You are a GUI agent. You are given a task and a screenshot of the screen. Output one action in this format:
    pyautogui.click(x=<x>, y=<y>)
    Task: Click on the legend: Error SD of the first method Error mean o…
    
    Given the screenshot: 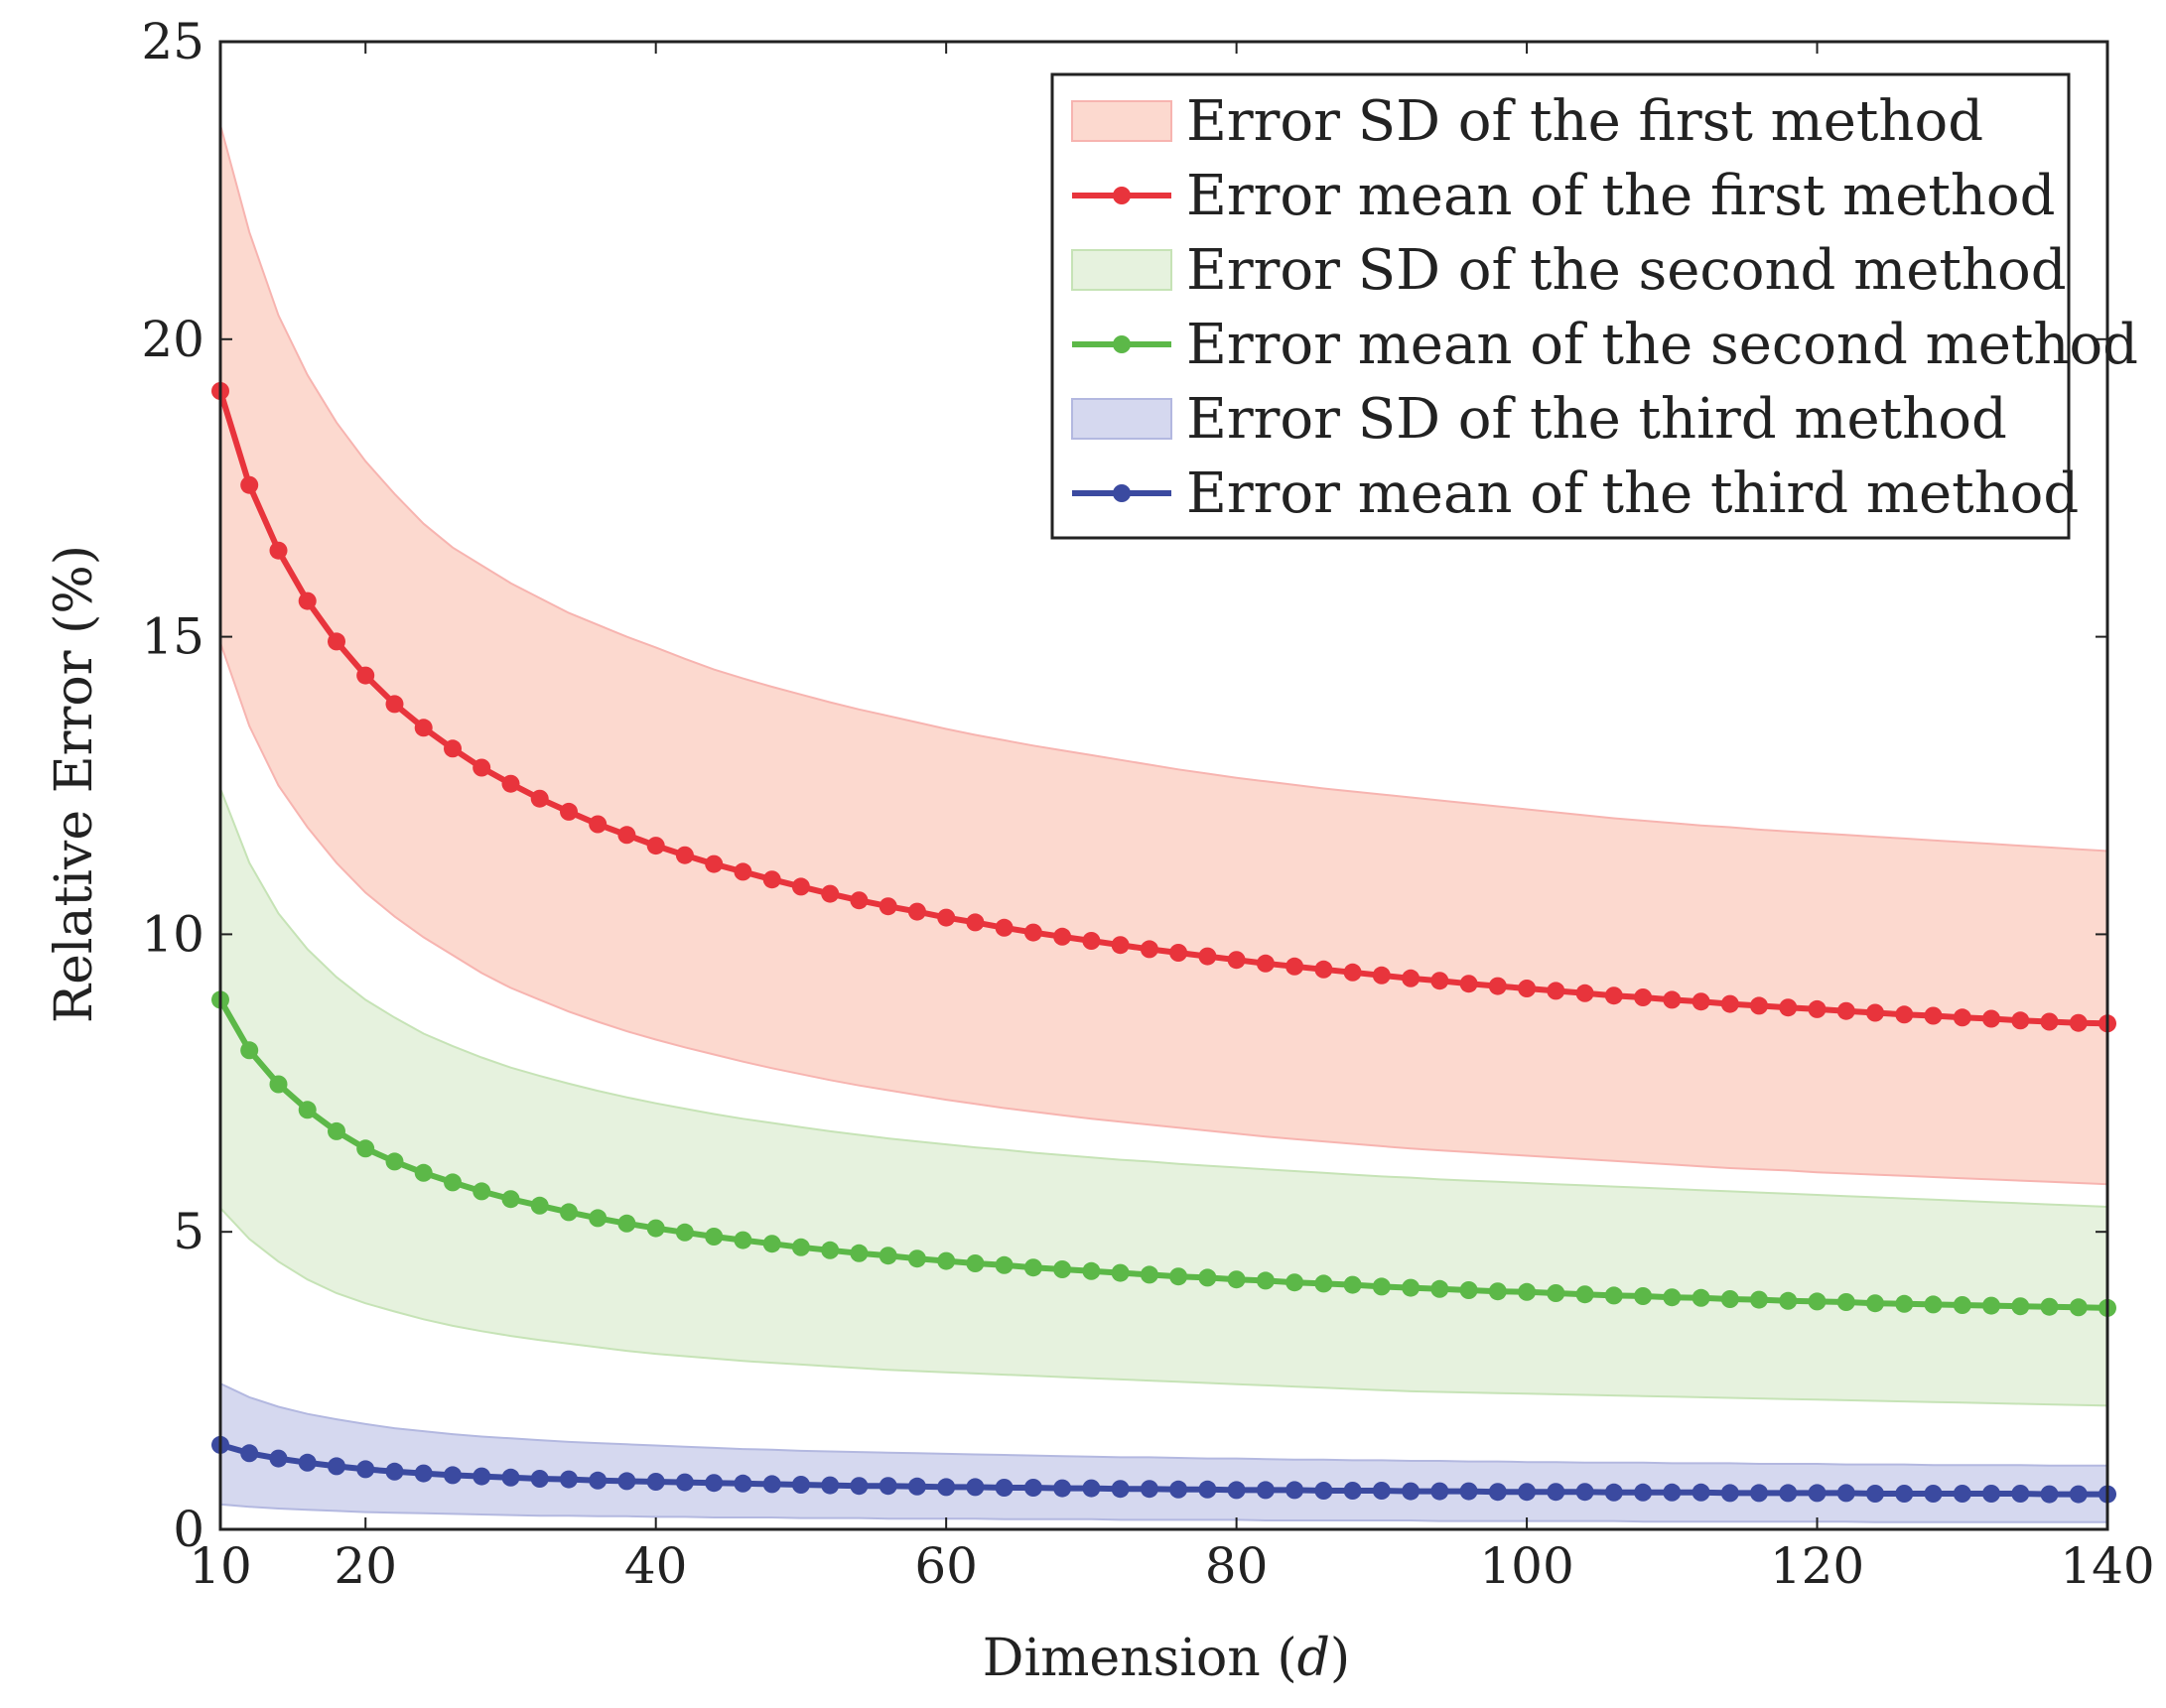 What is the action you would take?
    pyautogui.click(x=1594, y=306)
    